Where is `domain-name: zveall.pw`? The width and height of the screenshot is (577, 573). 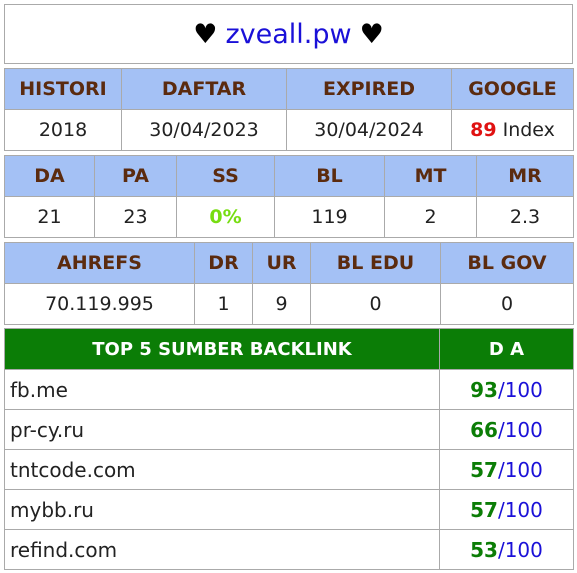
domain-name: zveall.pw is located at coordinates (288, 34).